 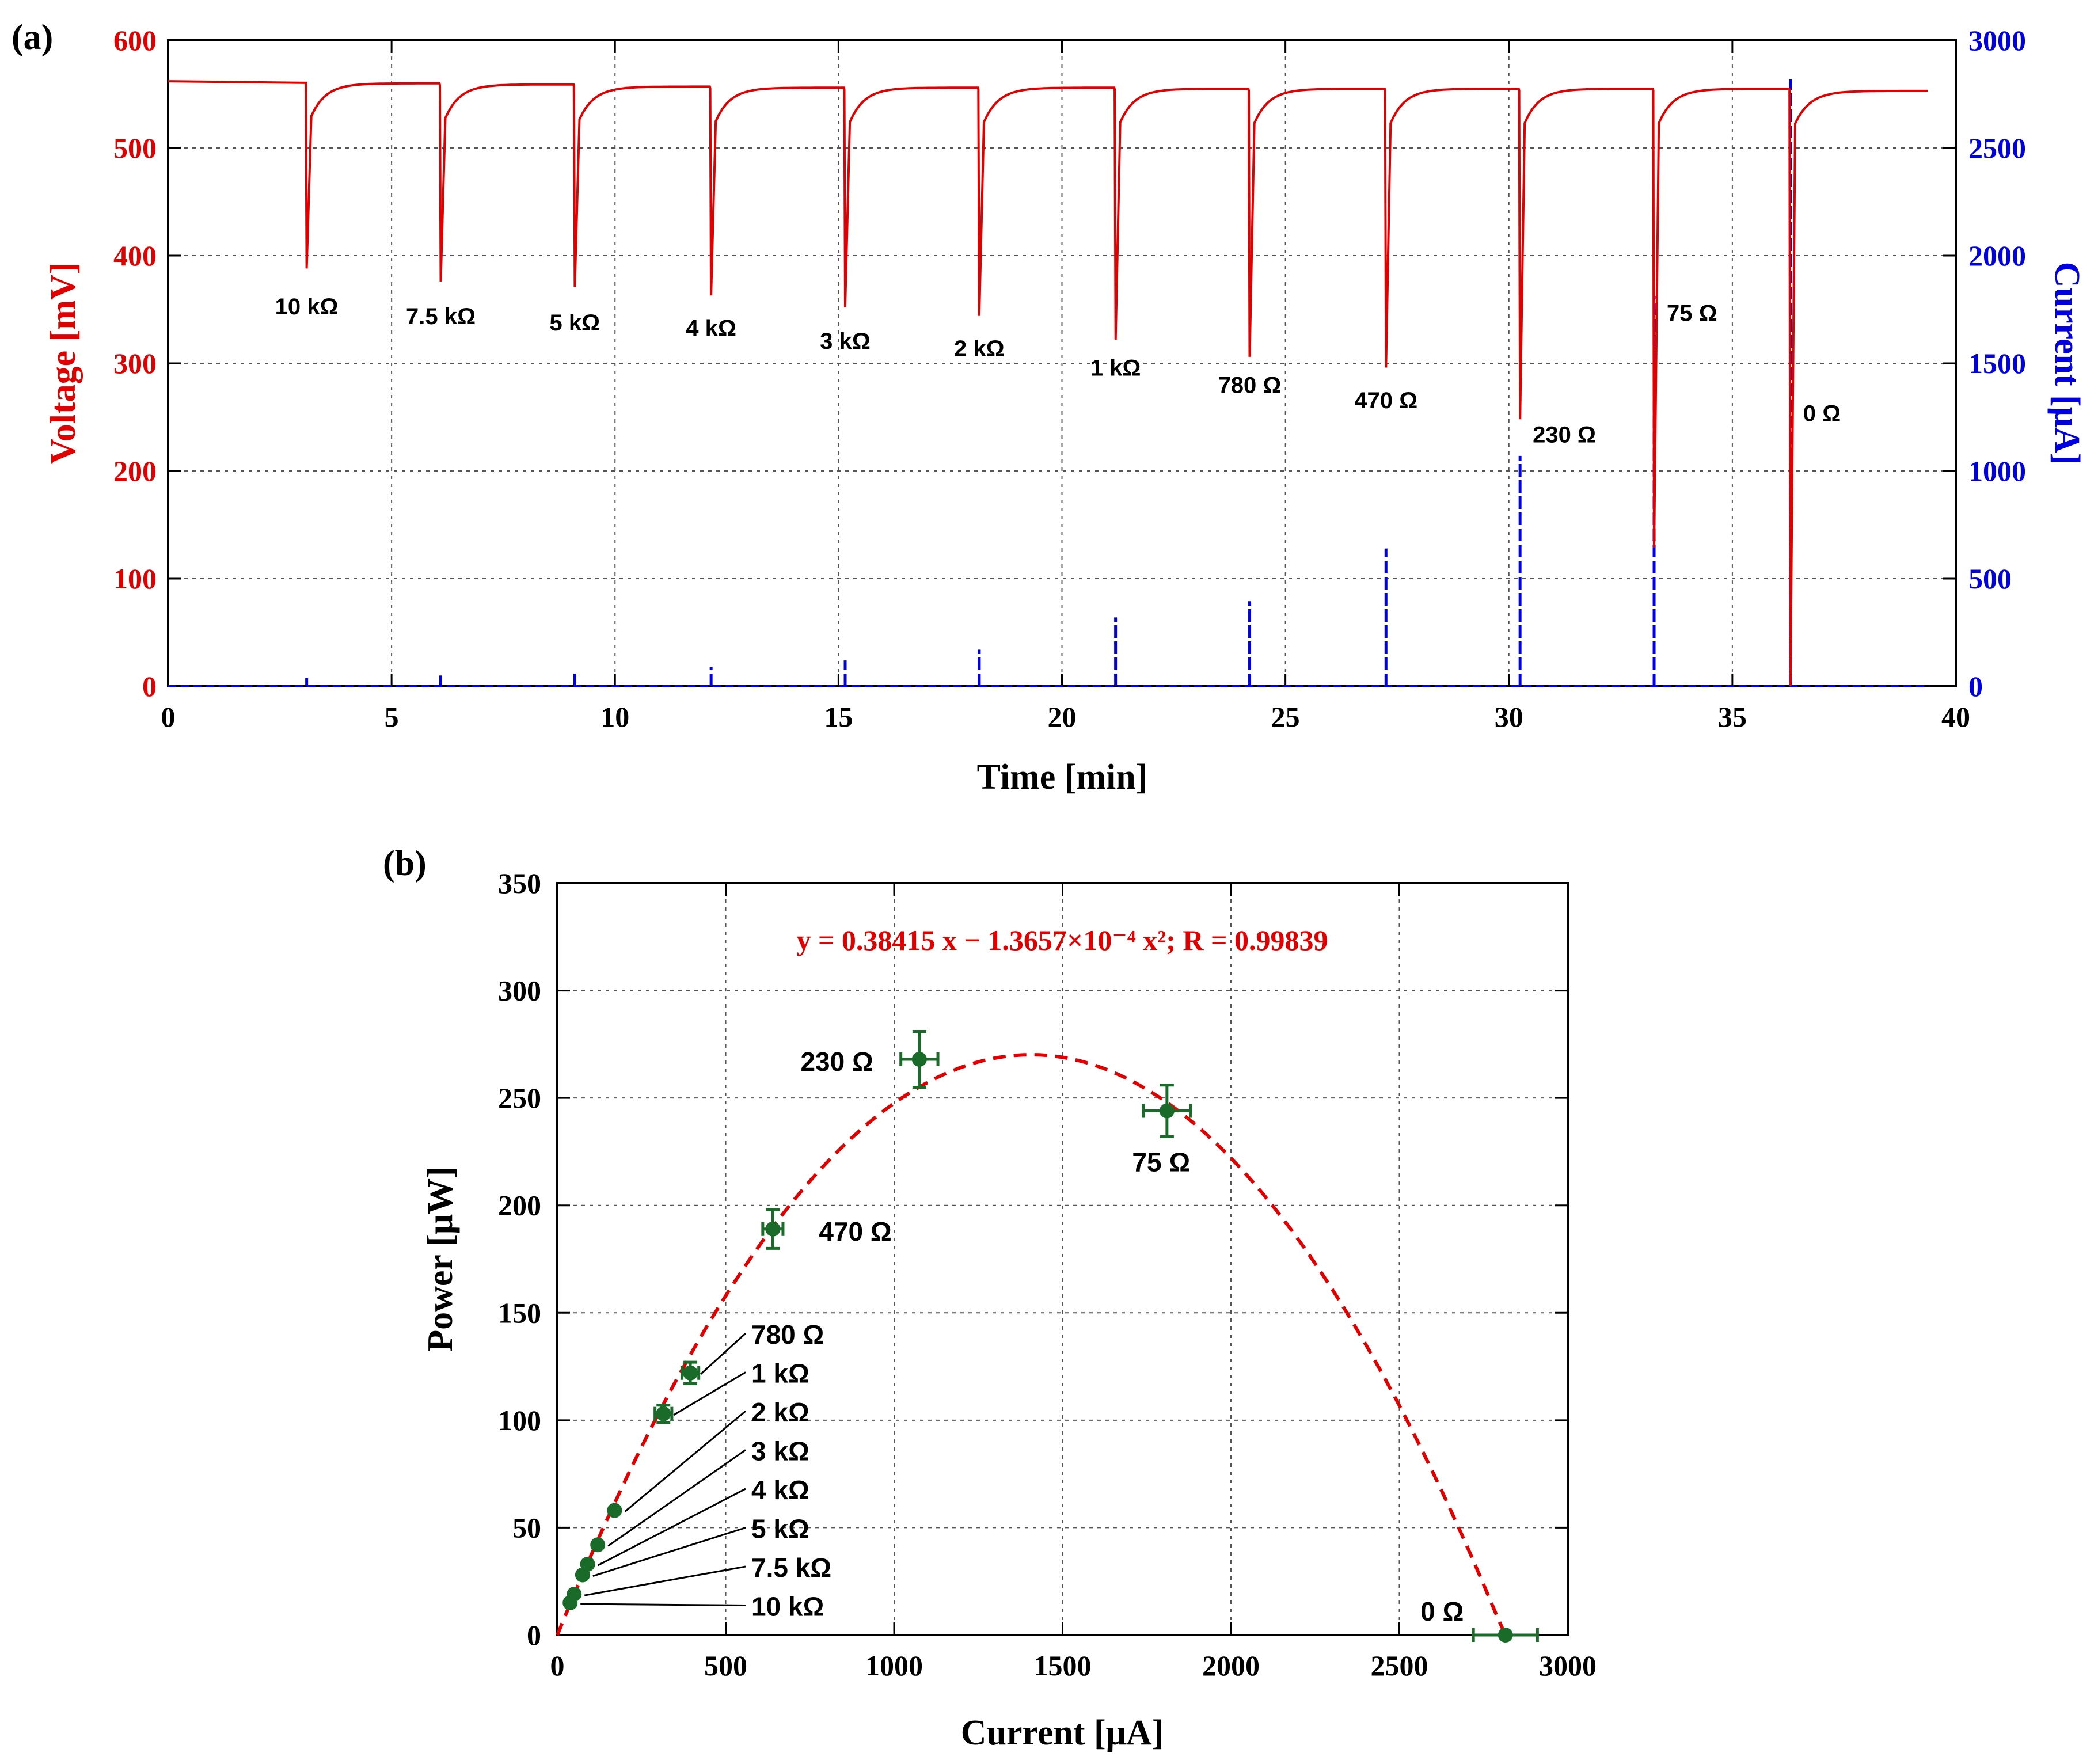 What do you see at coordinates (1062, 1732) in the screenshot?
I see `panel-b-x-axis-label: Current [μA]` at bounding box center [1062, 1732].